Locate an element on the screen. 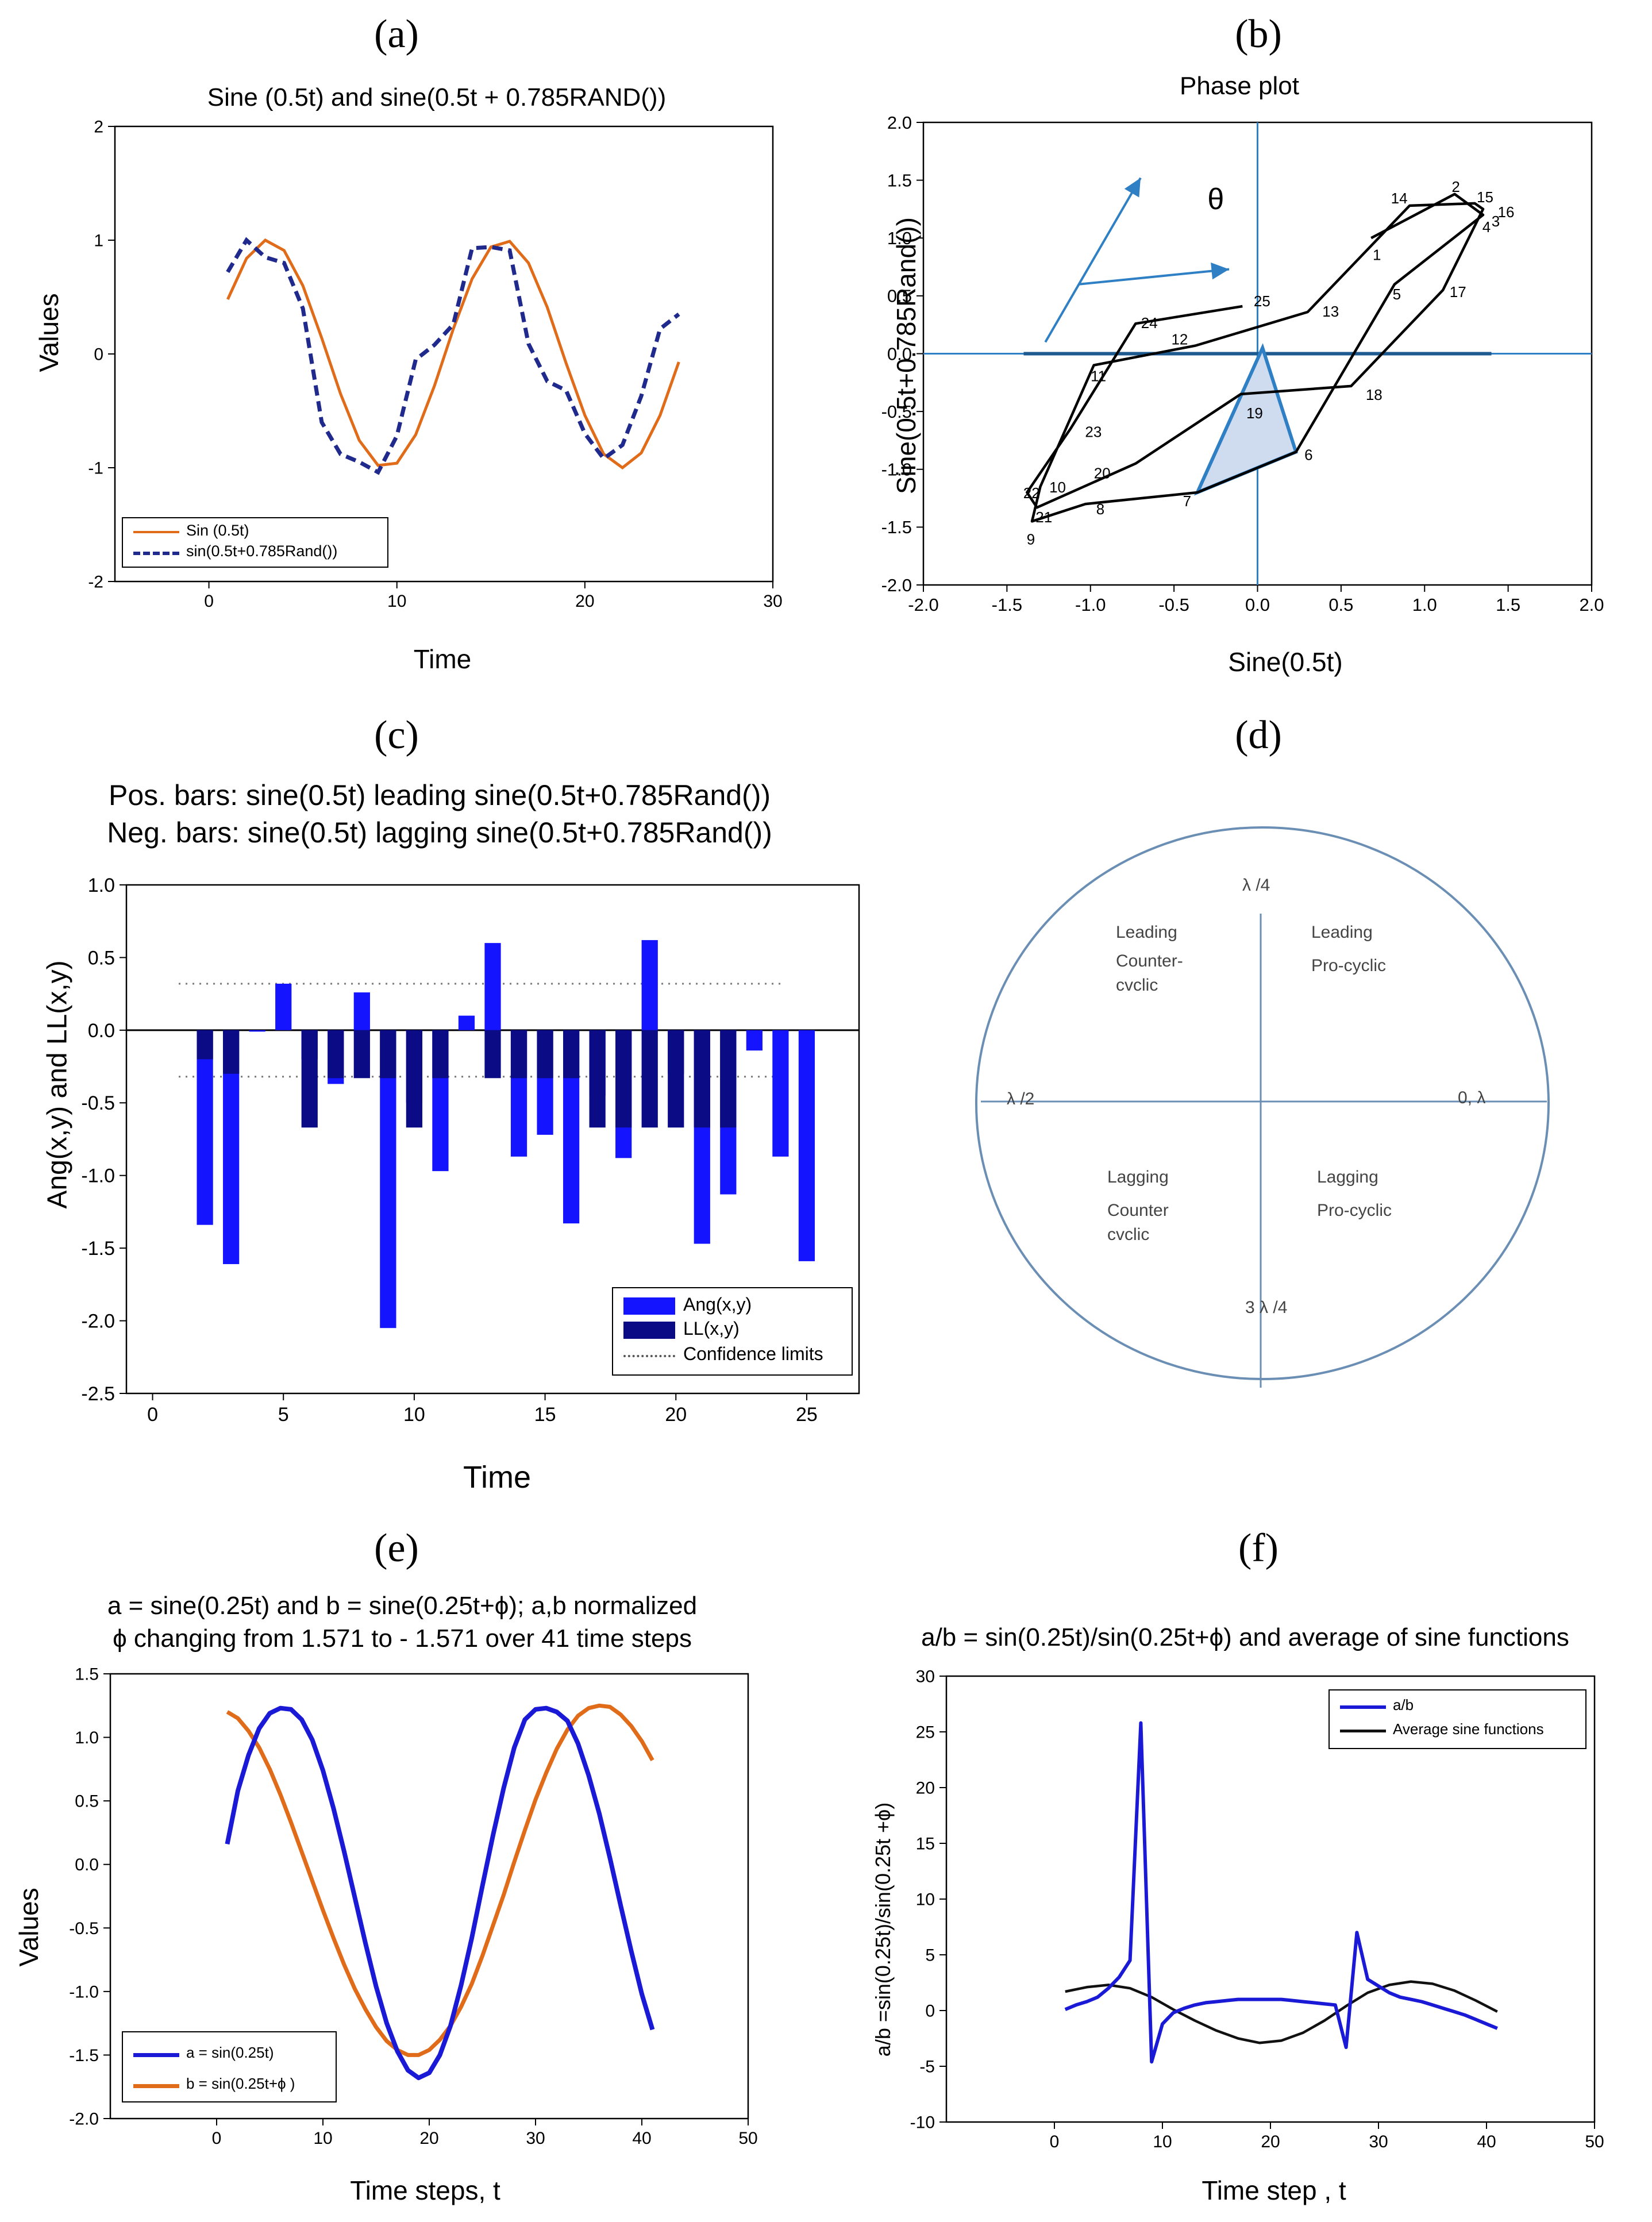  quadrant-upper-left: Leading Counter- cvclic is located at coordinates (1149, 959).